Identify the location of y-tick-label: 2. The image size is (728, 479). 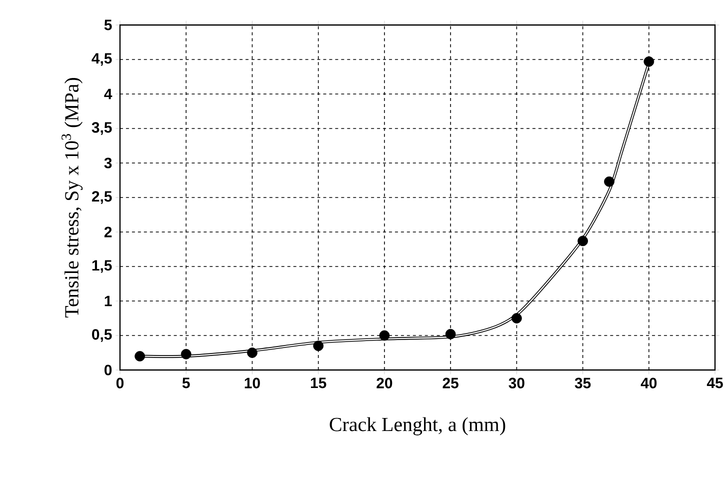
(108, 232).